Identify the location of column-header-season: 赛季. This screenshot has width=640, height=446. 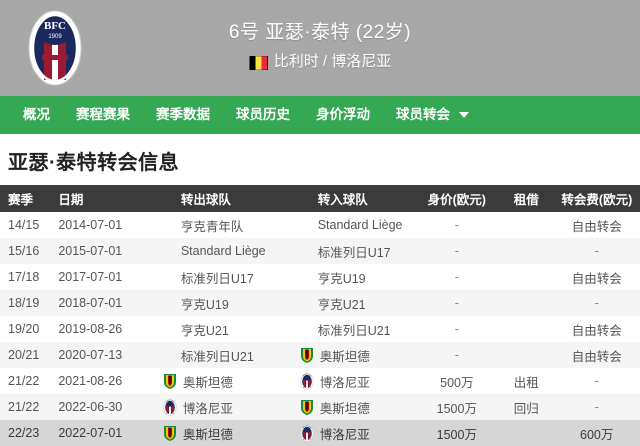
(26, 198).